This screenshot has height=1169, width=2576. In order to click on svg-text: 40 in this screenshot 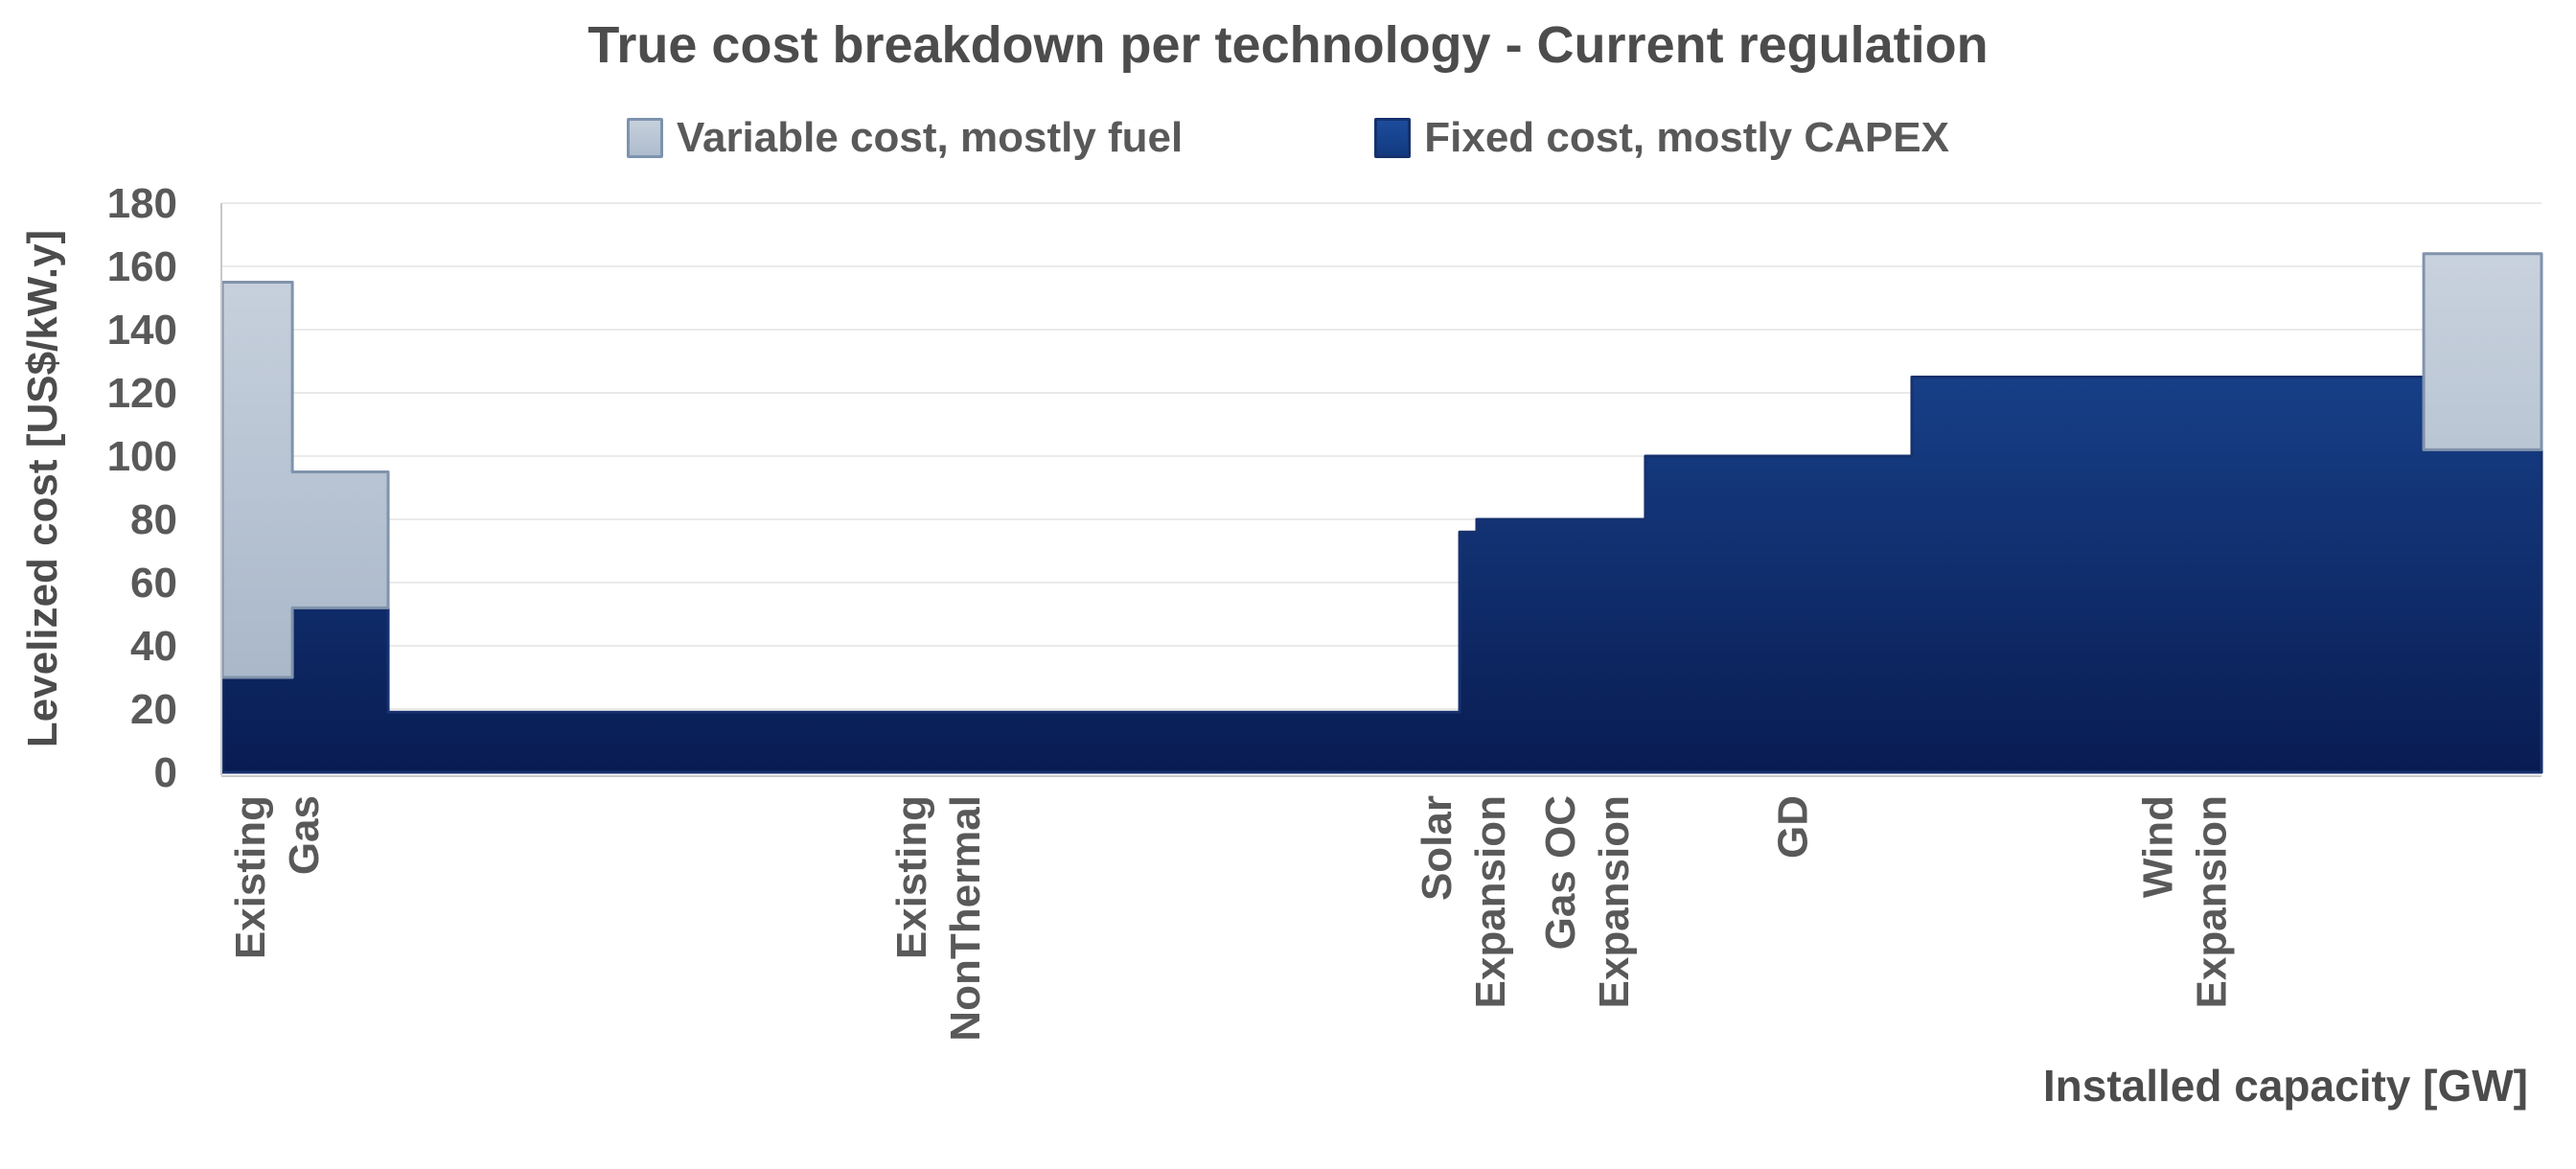, I will do `click(153, 646)`.